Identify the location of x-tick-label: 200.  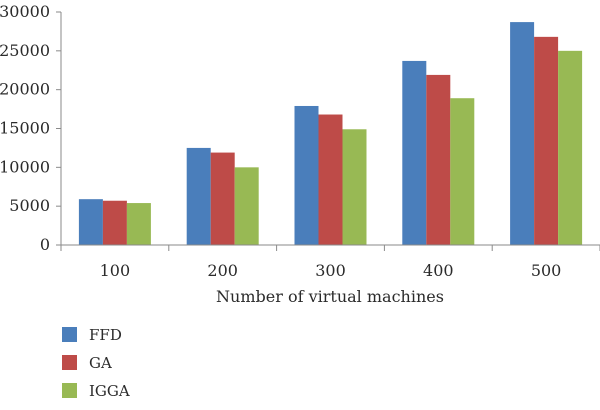
(222, 270).